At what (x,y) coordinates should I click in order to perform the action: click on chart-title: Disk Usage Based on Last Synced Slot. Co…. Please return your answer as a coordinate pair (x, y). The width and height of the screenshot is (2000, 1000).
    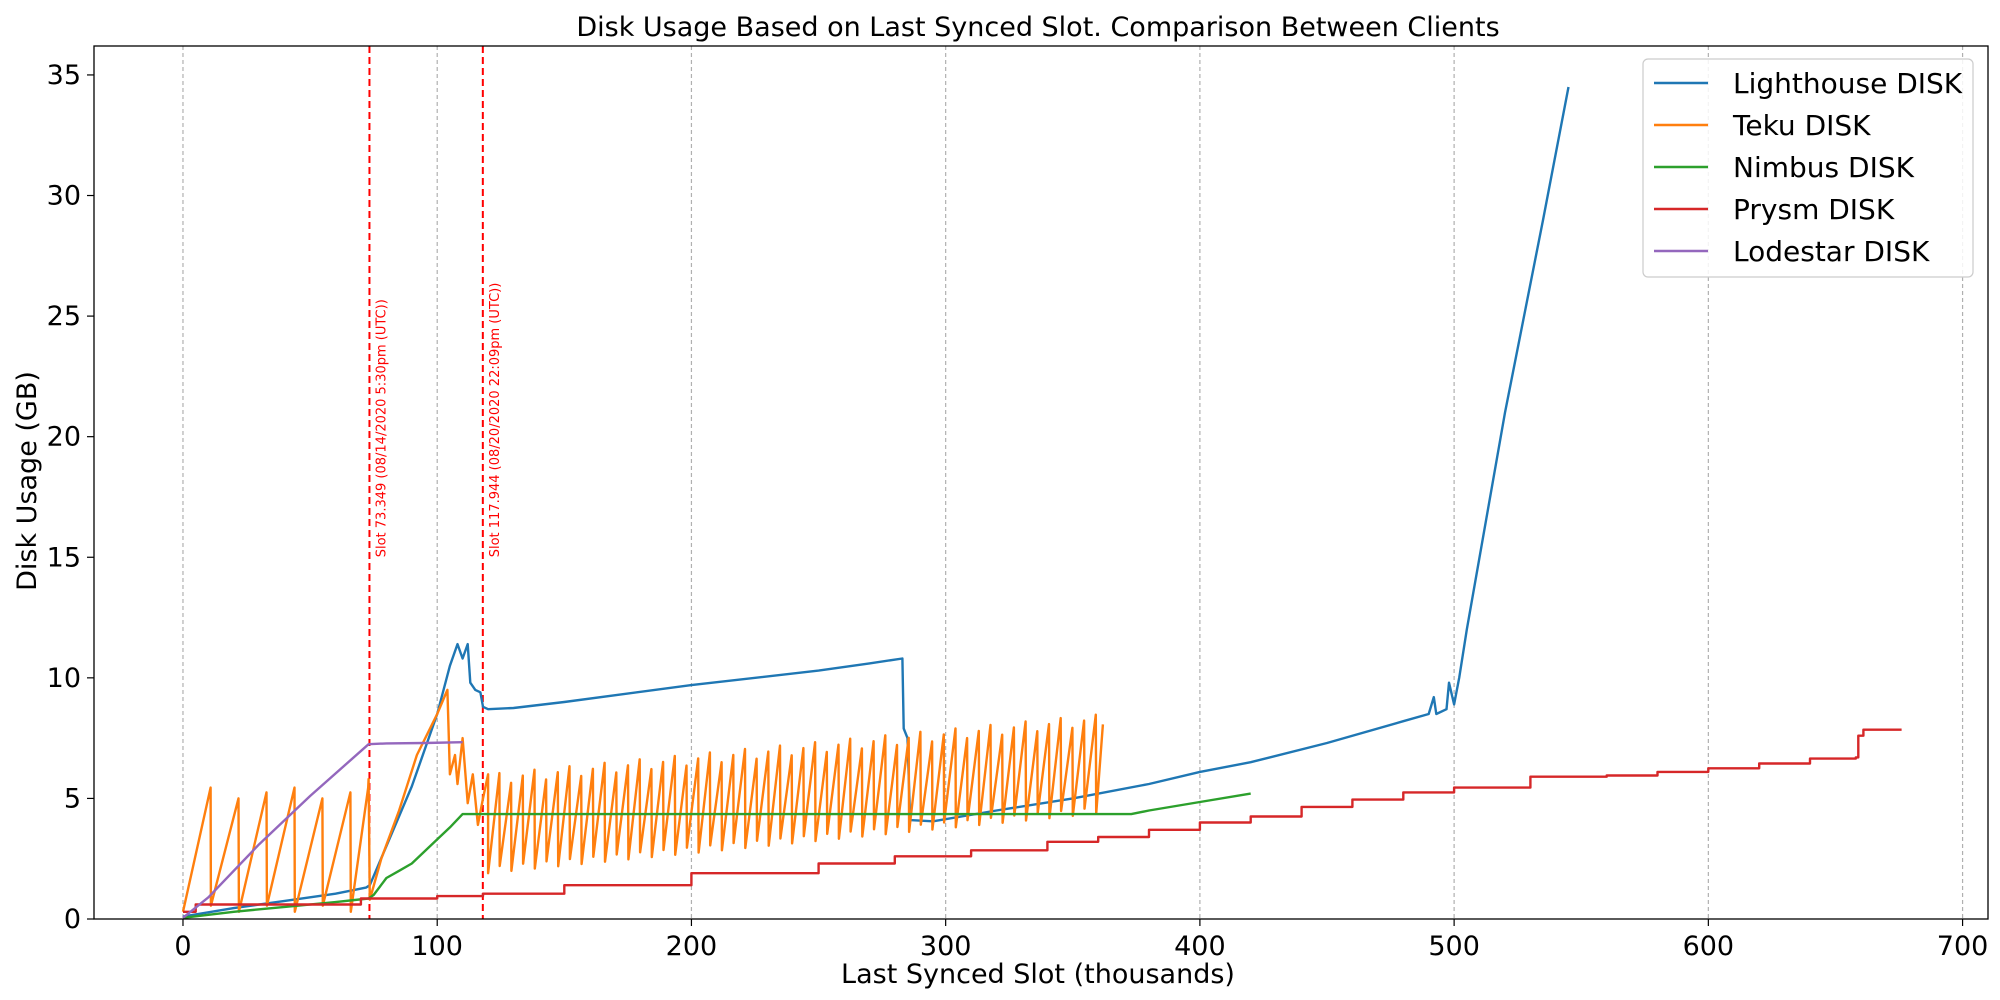
    Looking at the image, I should click on (1037, 27).